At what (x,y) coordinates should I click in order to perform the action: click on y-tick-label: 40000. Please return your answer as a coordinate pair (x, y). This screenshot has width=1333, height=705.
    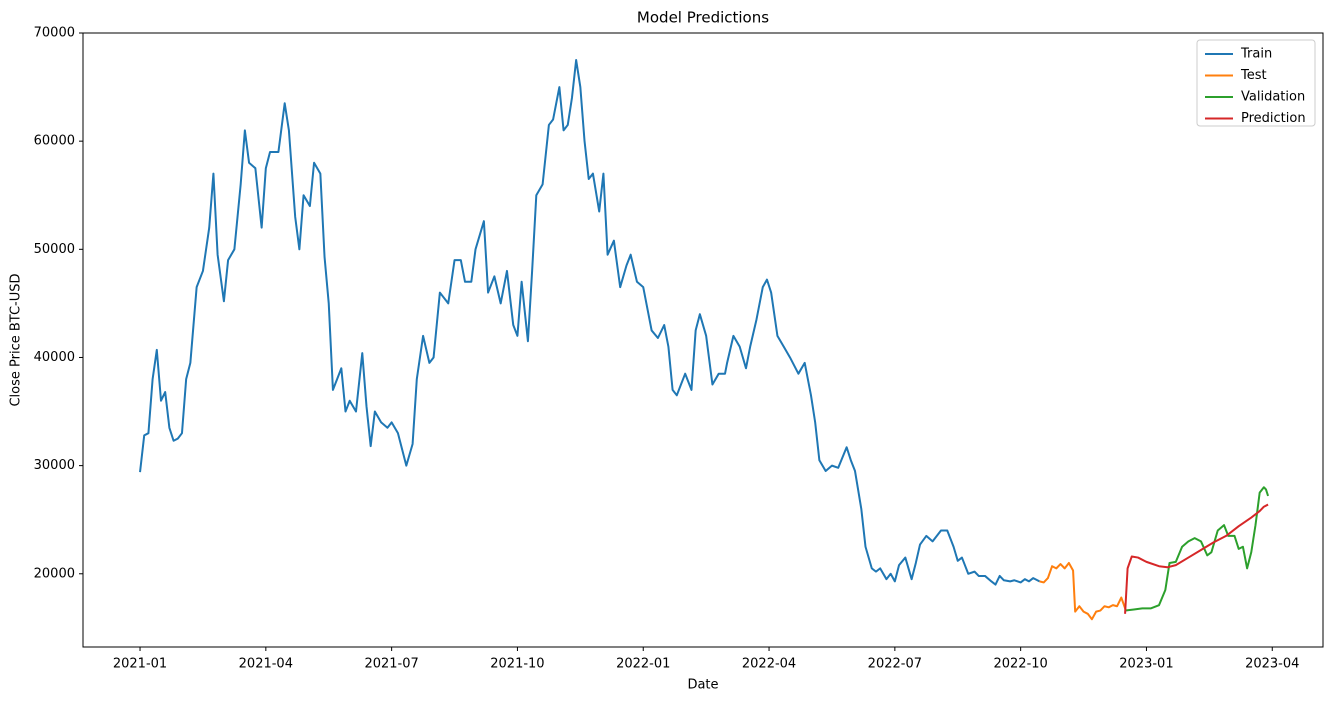
    Looking at the image, I should click on (54, 357).